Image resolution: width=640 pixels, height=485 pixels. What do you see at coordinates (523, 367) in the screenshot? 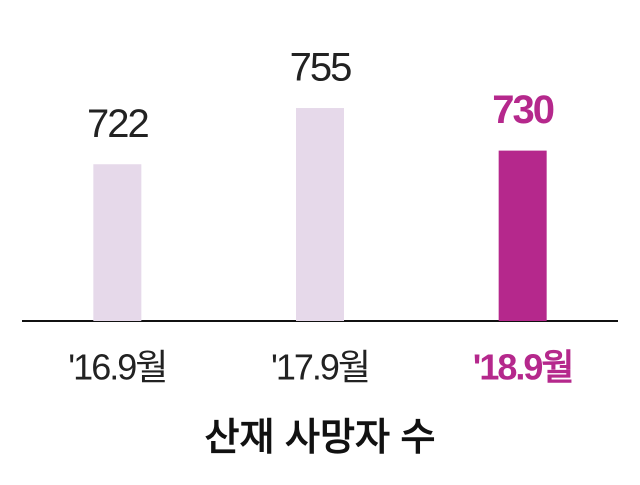
I see `x-tick-label: '18.9월` at bounding box center [523, 367].